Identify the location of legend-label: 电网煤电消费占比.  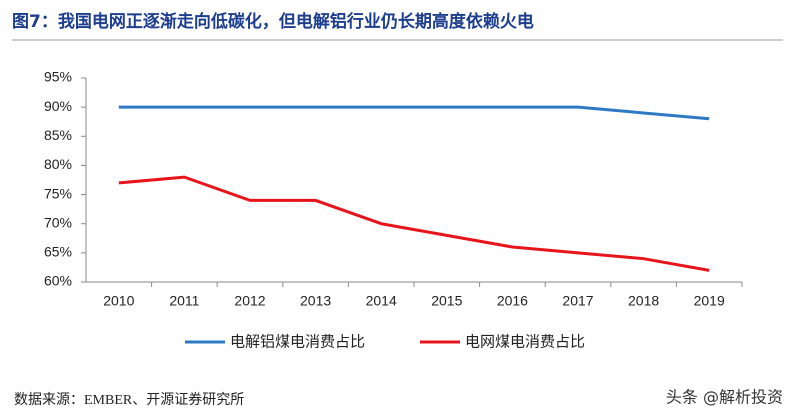
(525, 342).